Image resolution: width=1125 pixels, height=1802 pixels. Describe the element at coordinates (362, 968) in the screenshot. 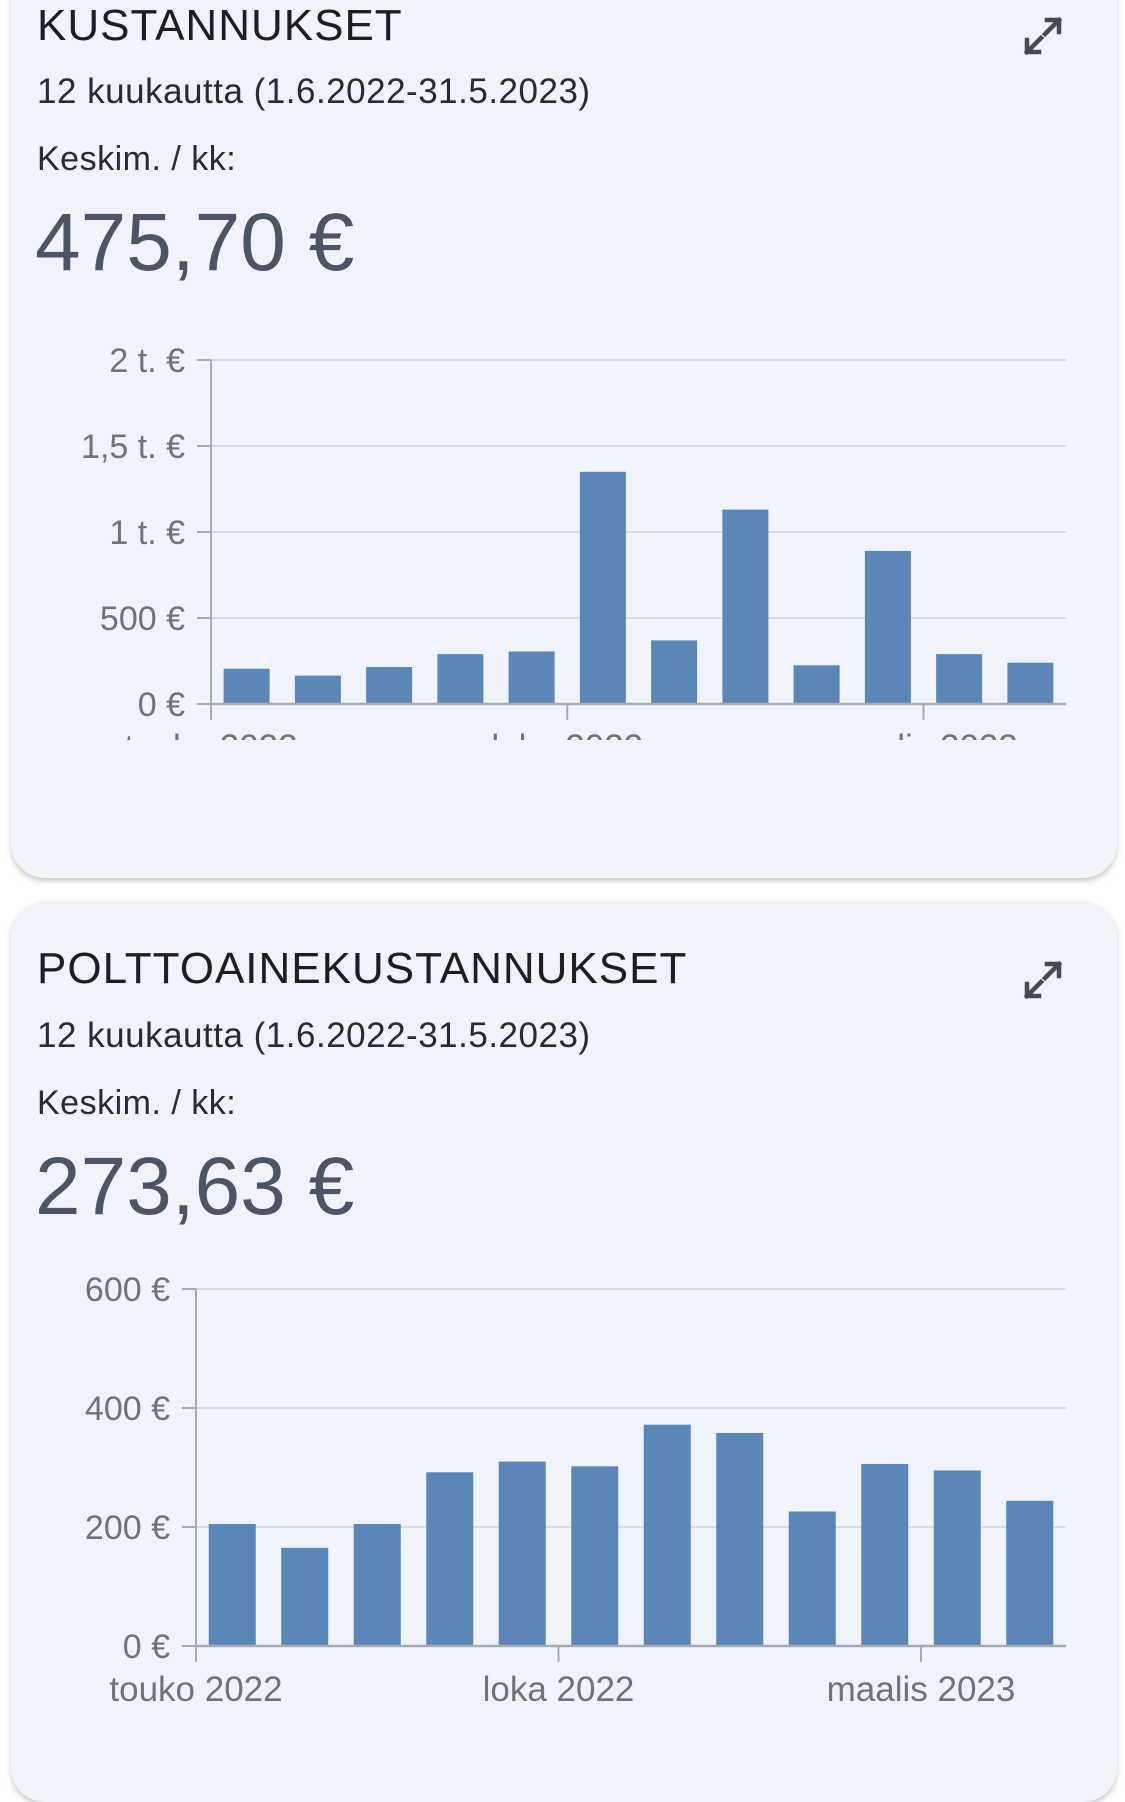

I see `card-title: POLTTOAINEKUSTANNUKSET` at that location.